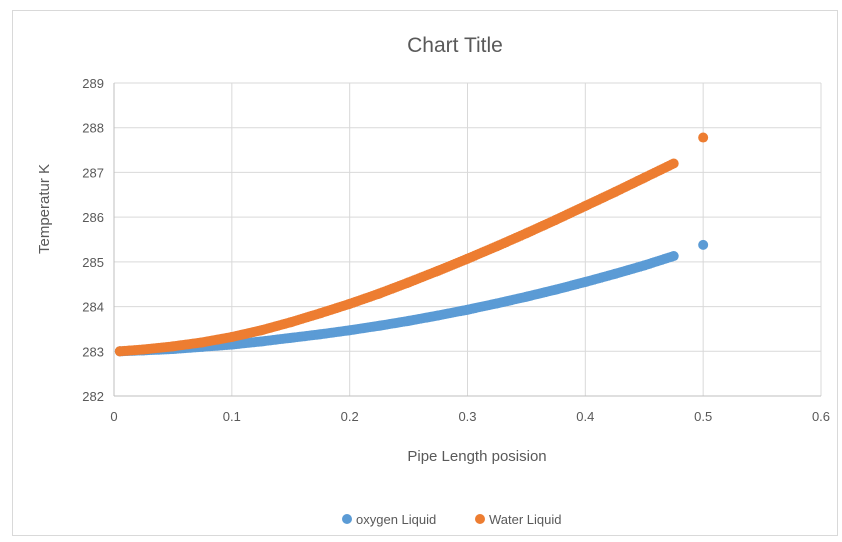 This screenshot has width=842, height=542. Describe the element at coordinates (93, 307) in the screenshot. I see `y-tick-label: 284` at that location.